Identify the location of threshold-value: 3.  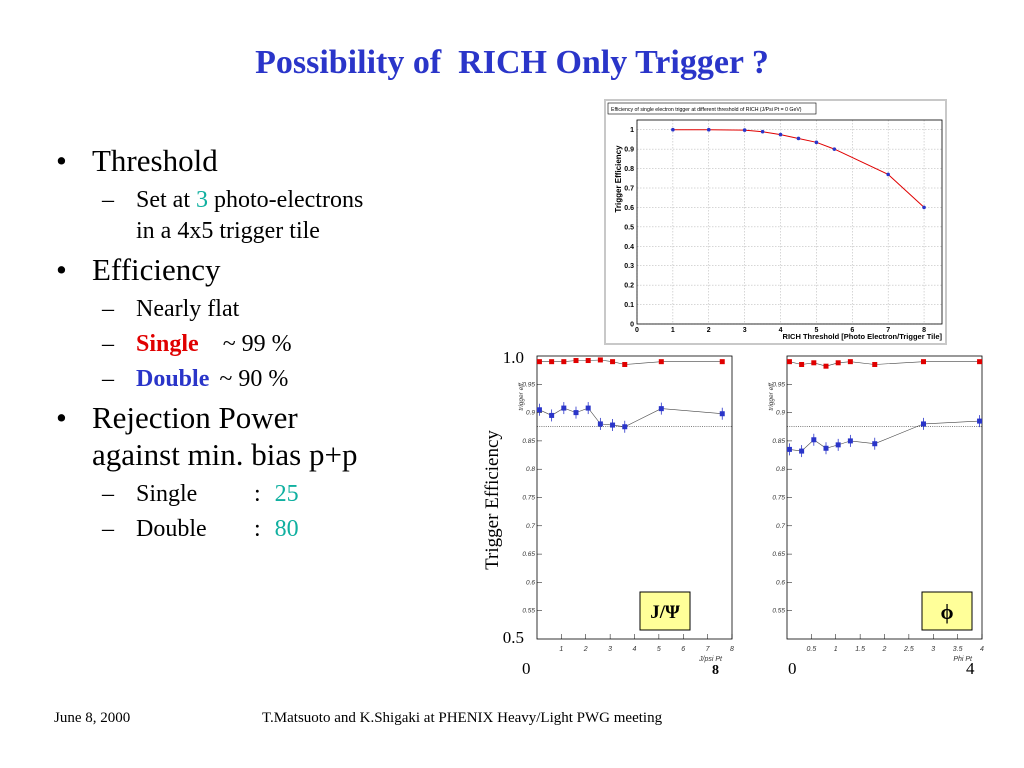
(202, 200).